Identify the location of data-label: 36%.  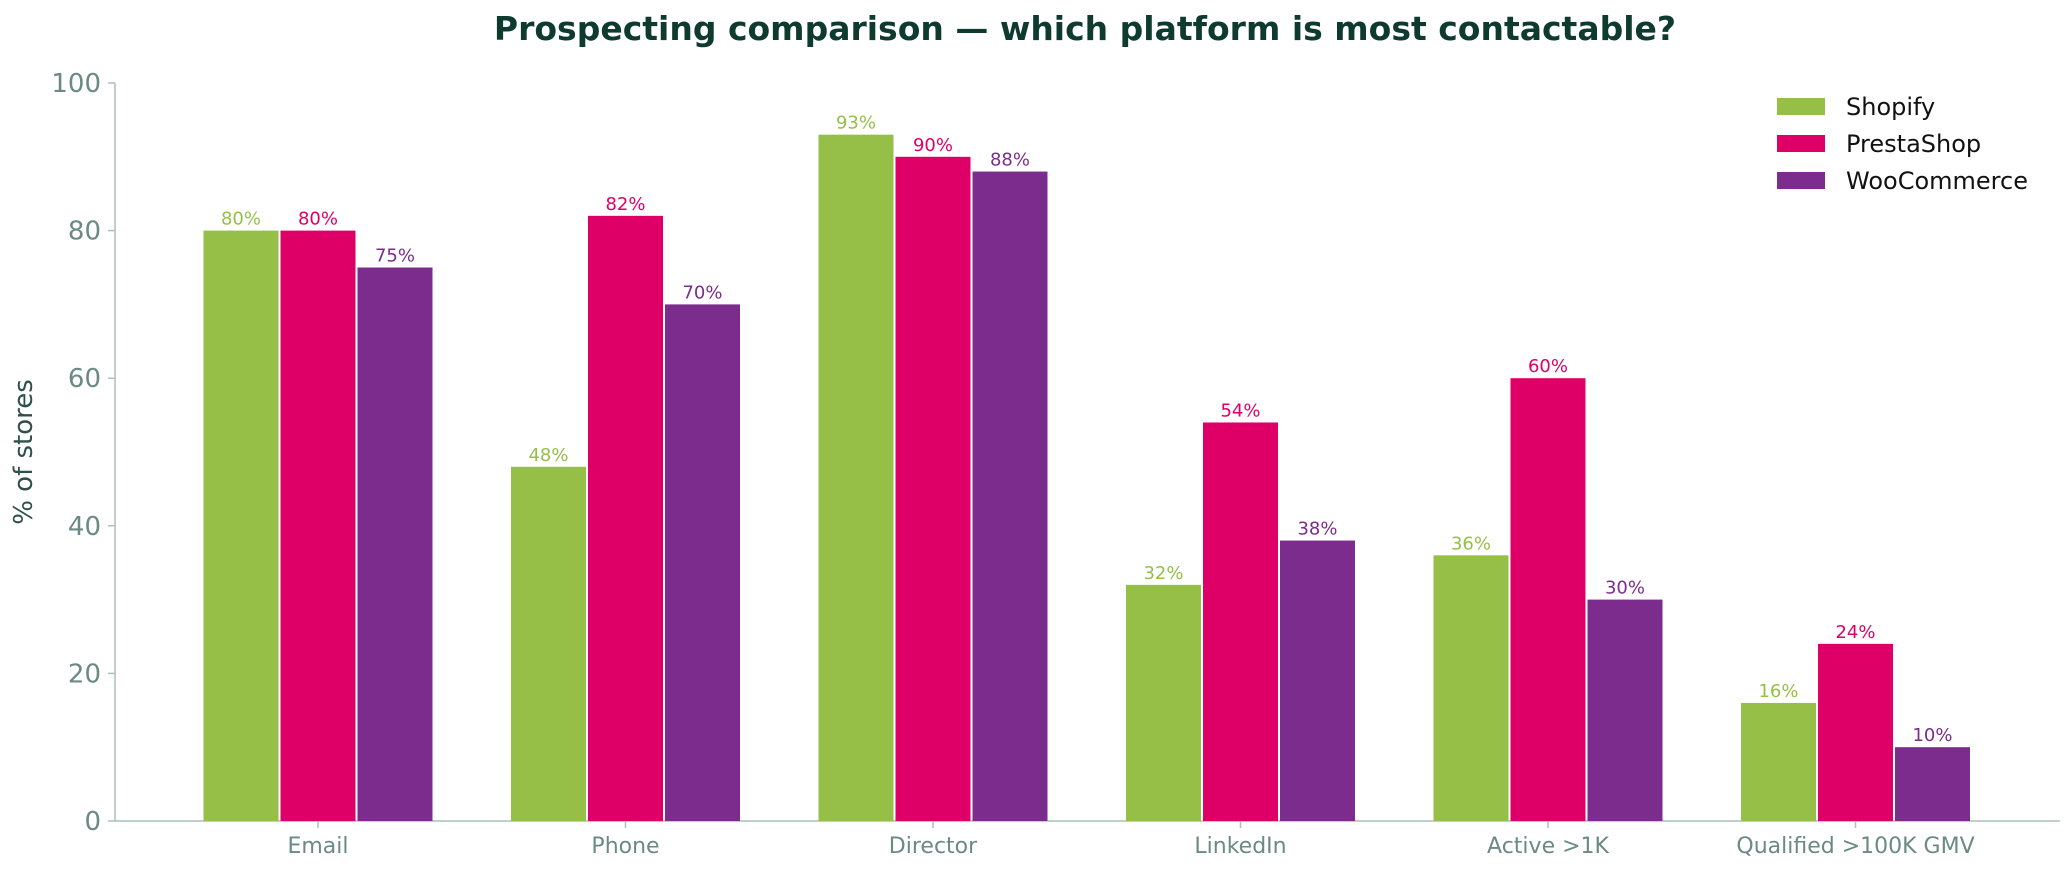
(1471, 543).